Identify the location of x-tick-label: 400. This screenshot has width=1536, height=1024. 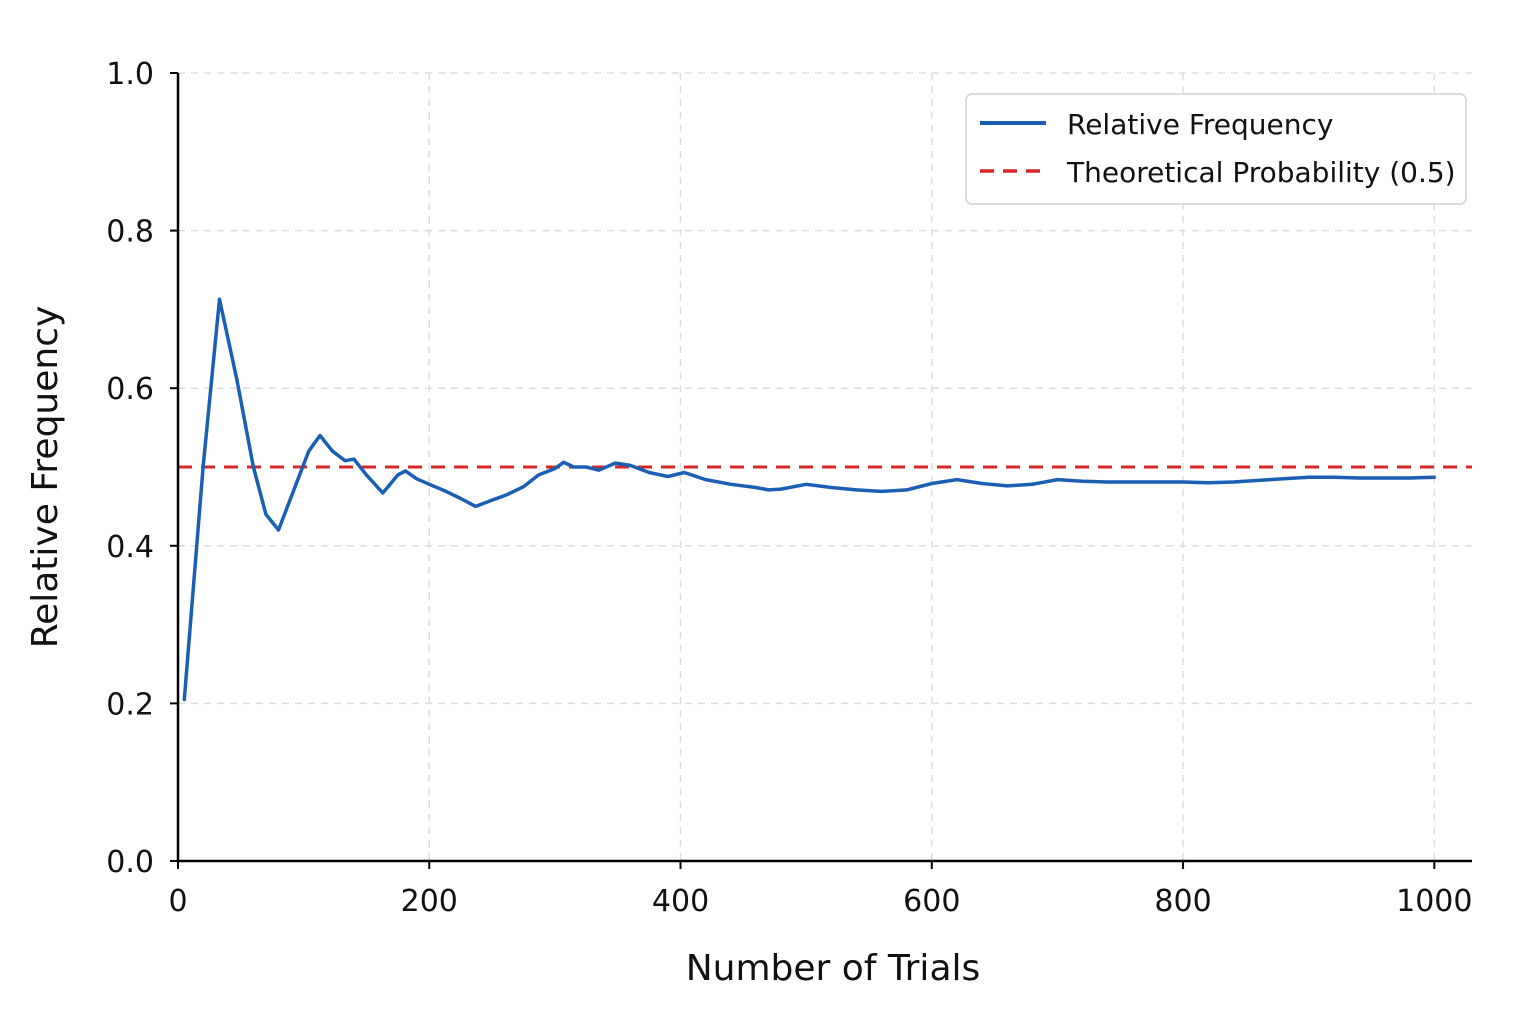
(680, 901).